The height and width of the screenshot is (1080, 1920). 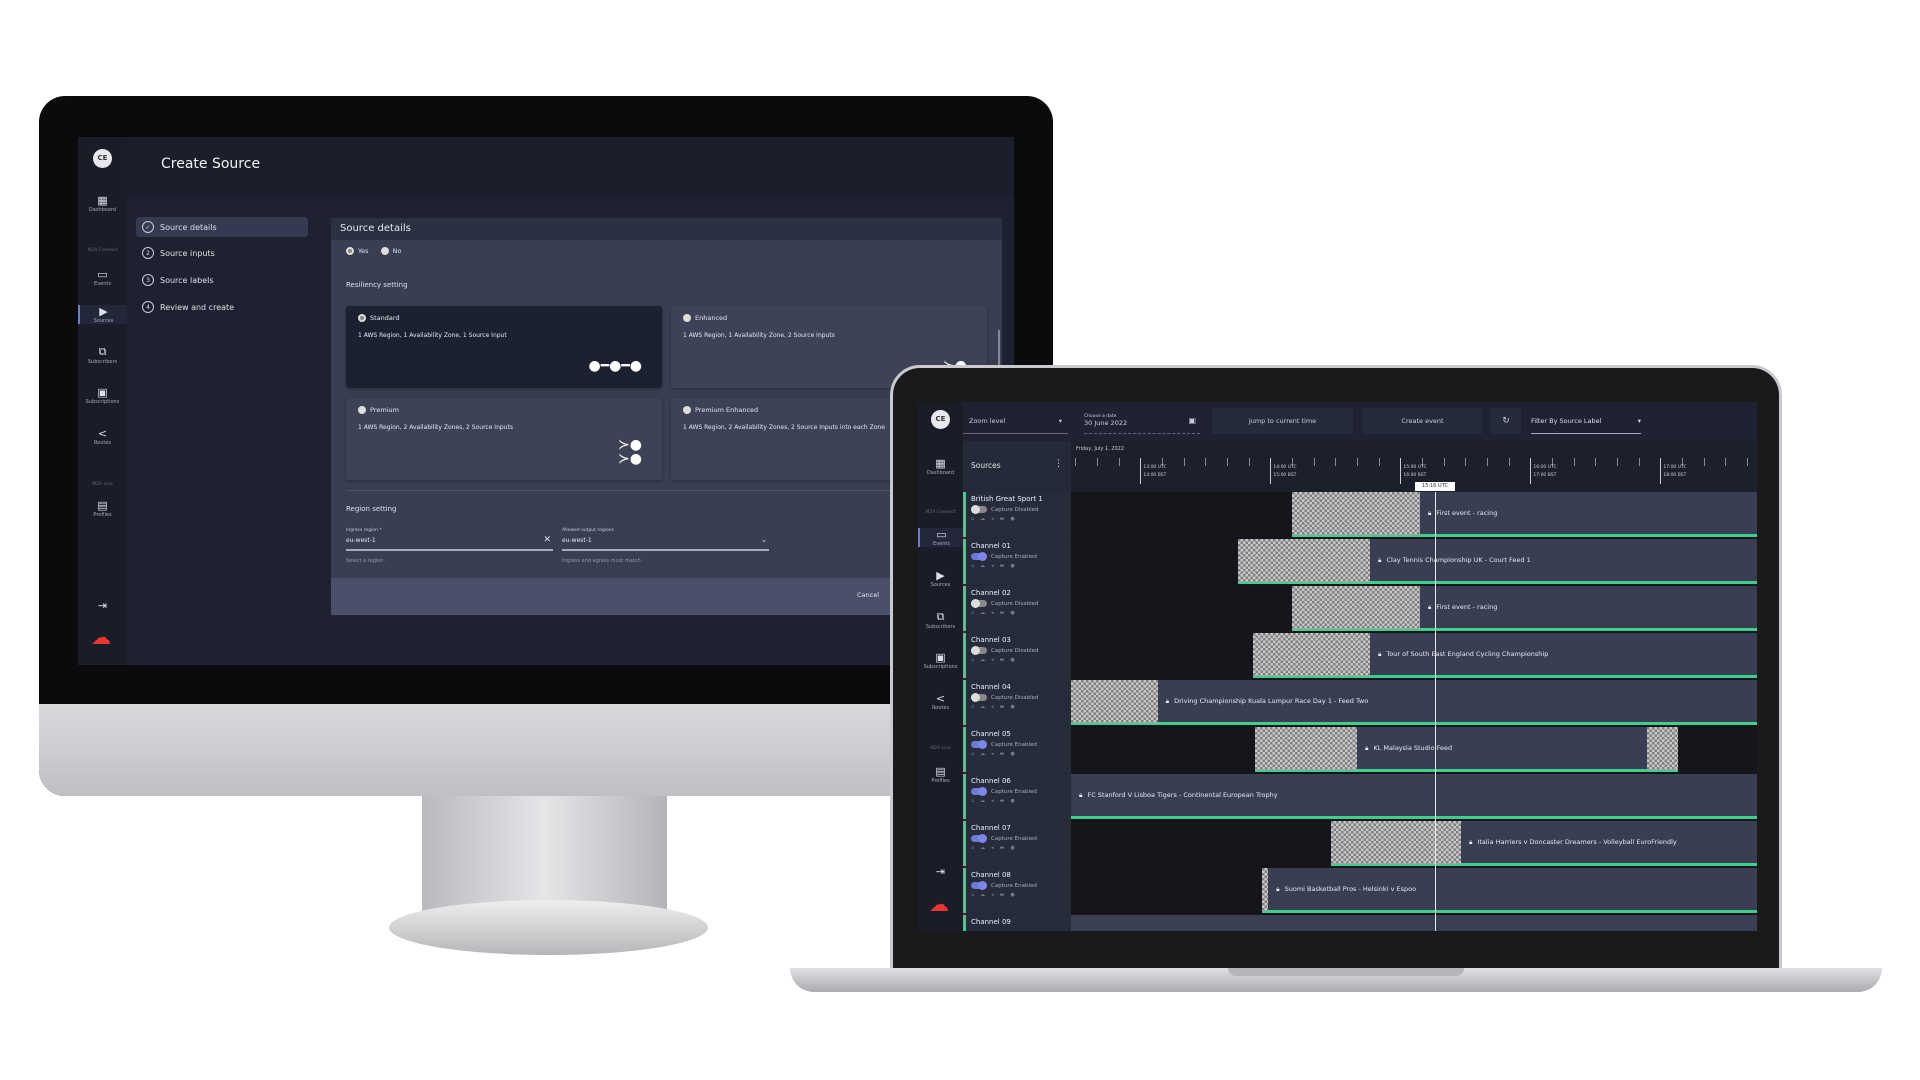 I want to click on create-event-button: Create event, so click(x=1422, y=421).